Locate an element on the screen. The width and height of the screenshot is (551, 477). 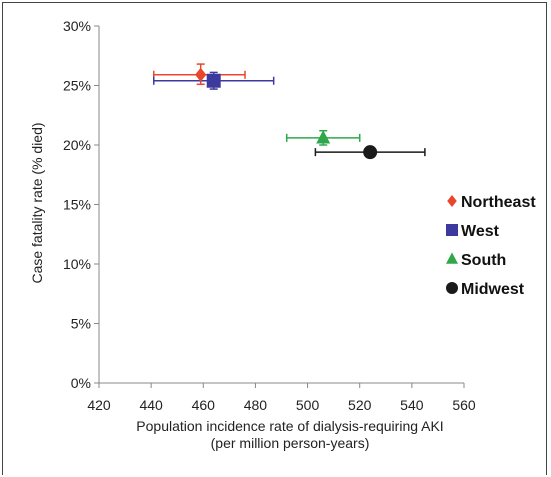
legend-west-marker is located at coordinates (452, 230).